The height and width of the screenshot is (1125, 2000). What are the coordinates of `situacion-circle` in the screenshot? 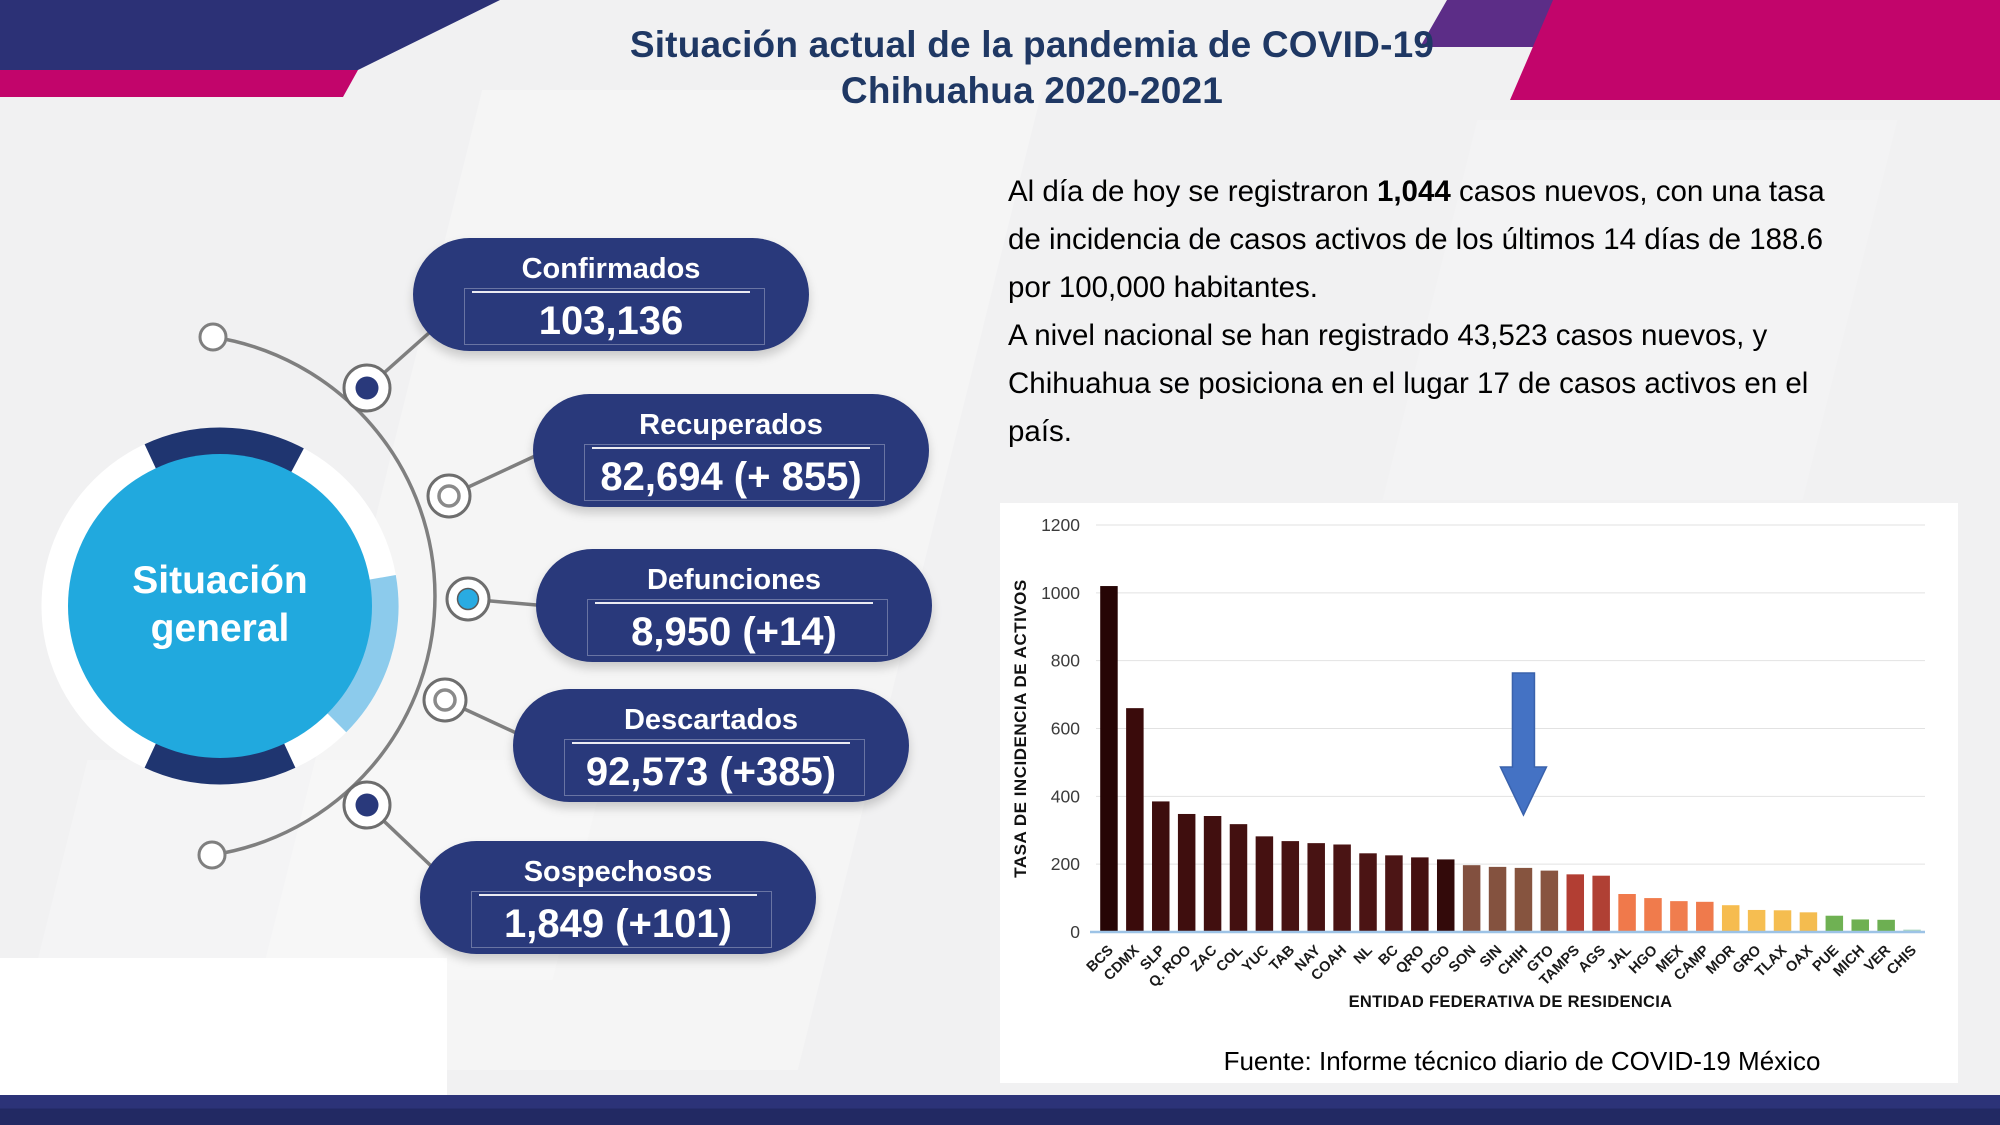 It's located at (220, 606).